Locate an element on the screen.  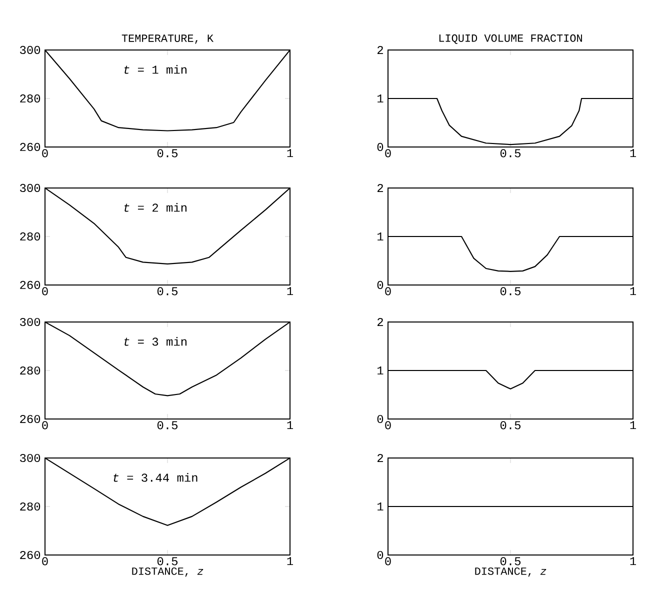
annotation: t = 3 min is located at coordinates (155, 341).